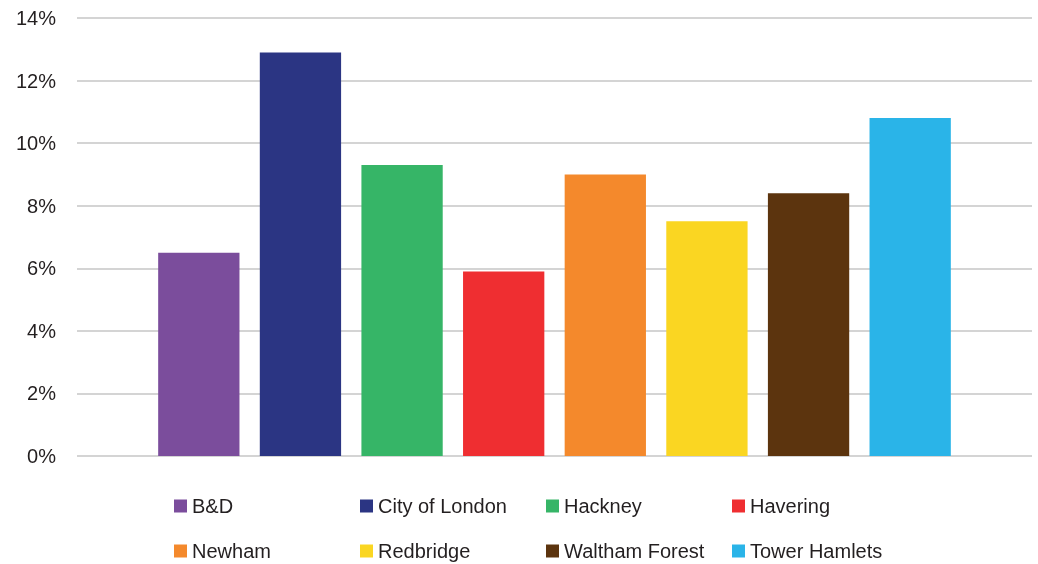 The width and height of the screenshot is (1038, 564). I want to click on y-tick-label: 4%, so click(42, 330).